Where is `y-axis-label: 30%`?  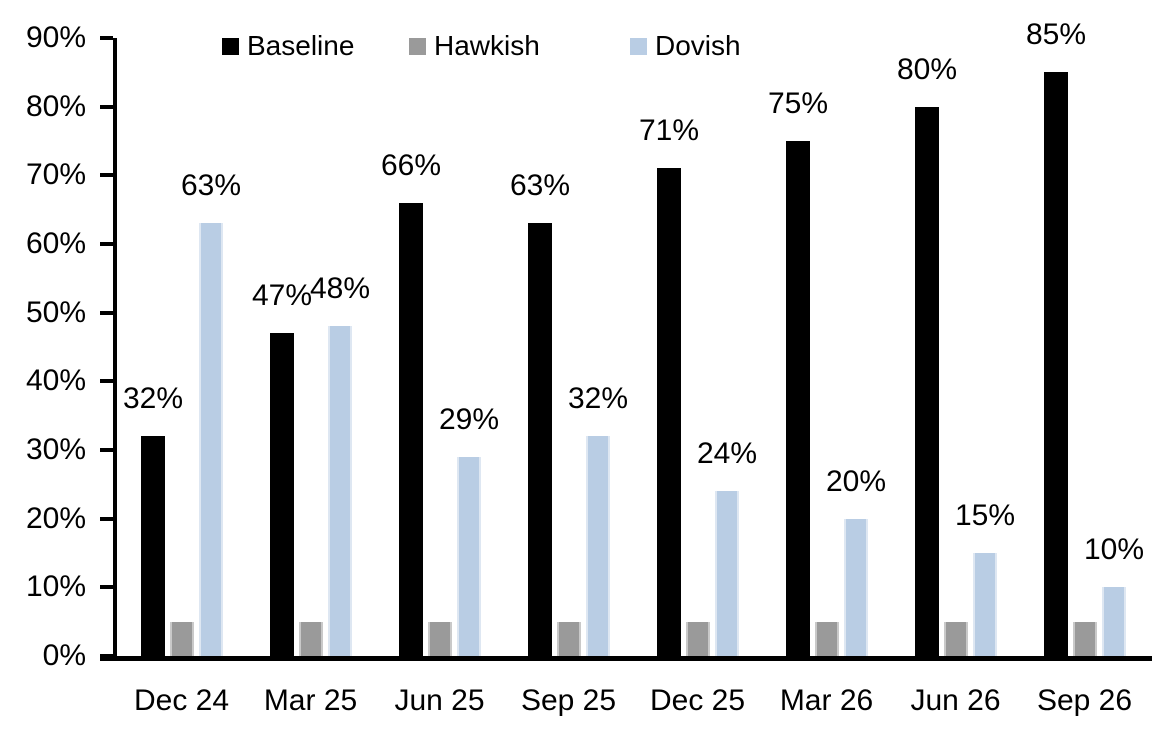 y-axis-label: 30% is located at coordinates (55, 449).